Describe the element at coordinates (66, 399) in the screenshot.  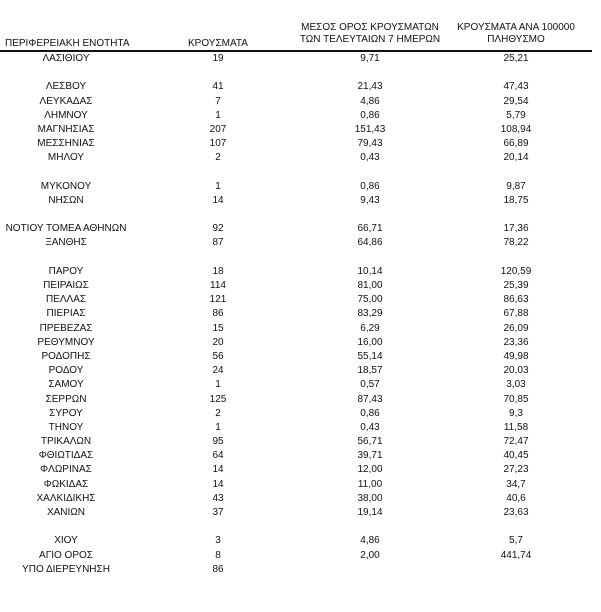
I see `region-cell: ΣΕΡΡΩΝ` at that location.